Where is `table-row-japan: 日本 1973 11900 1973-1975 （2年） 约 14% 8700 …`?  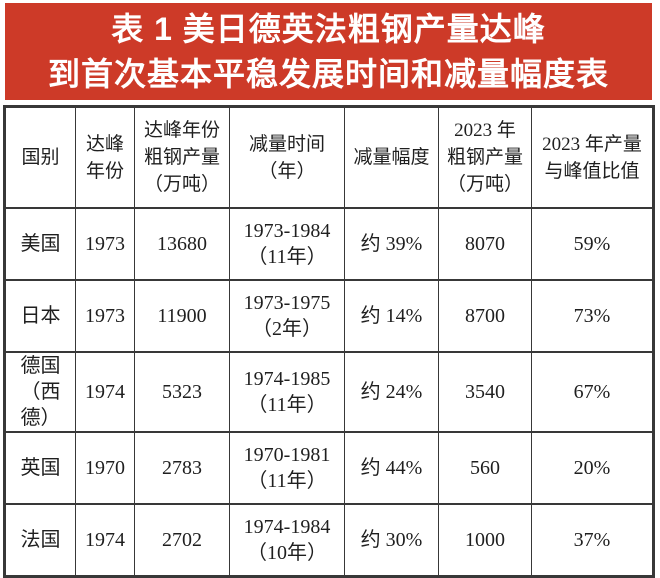
table-row-japan: 日本 1973 11900 1973-1975 （2年） 约 14% 8700 … is located at coordinates (329, 316).